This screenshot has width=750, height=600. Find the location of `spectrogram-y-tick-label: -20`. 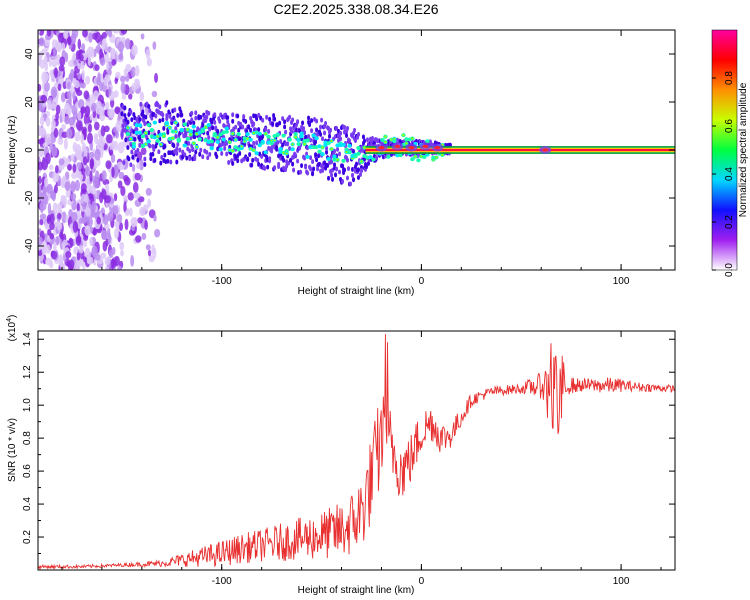

spectrogram-y-tick-label: -20 is located at coordinates (29, 197).